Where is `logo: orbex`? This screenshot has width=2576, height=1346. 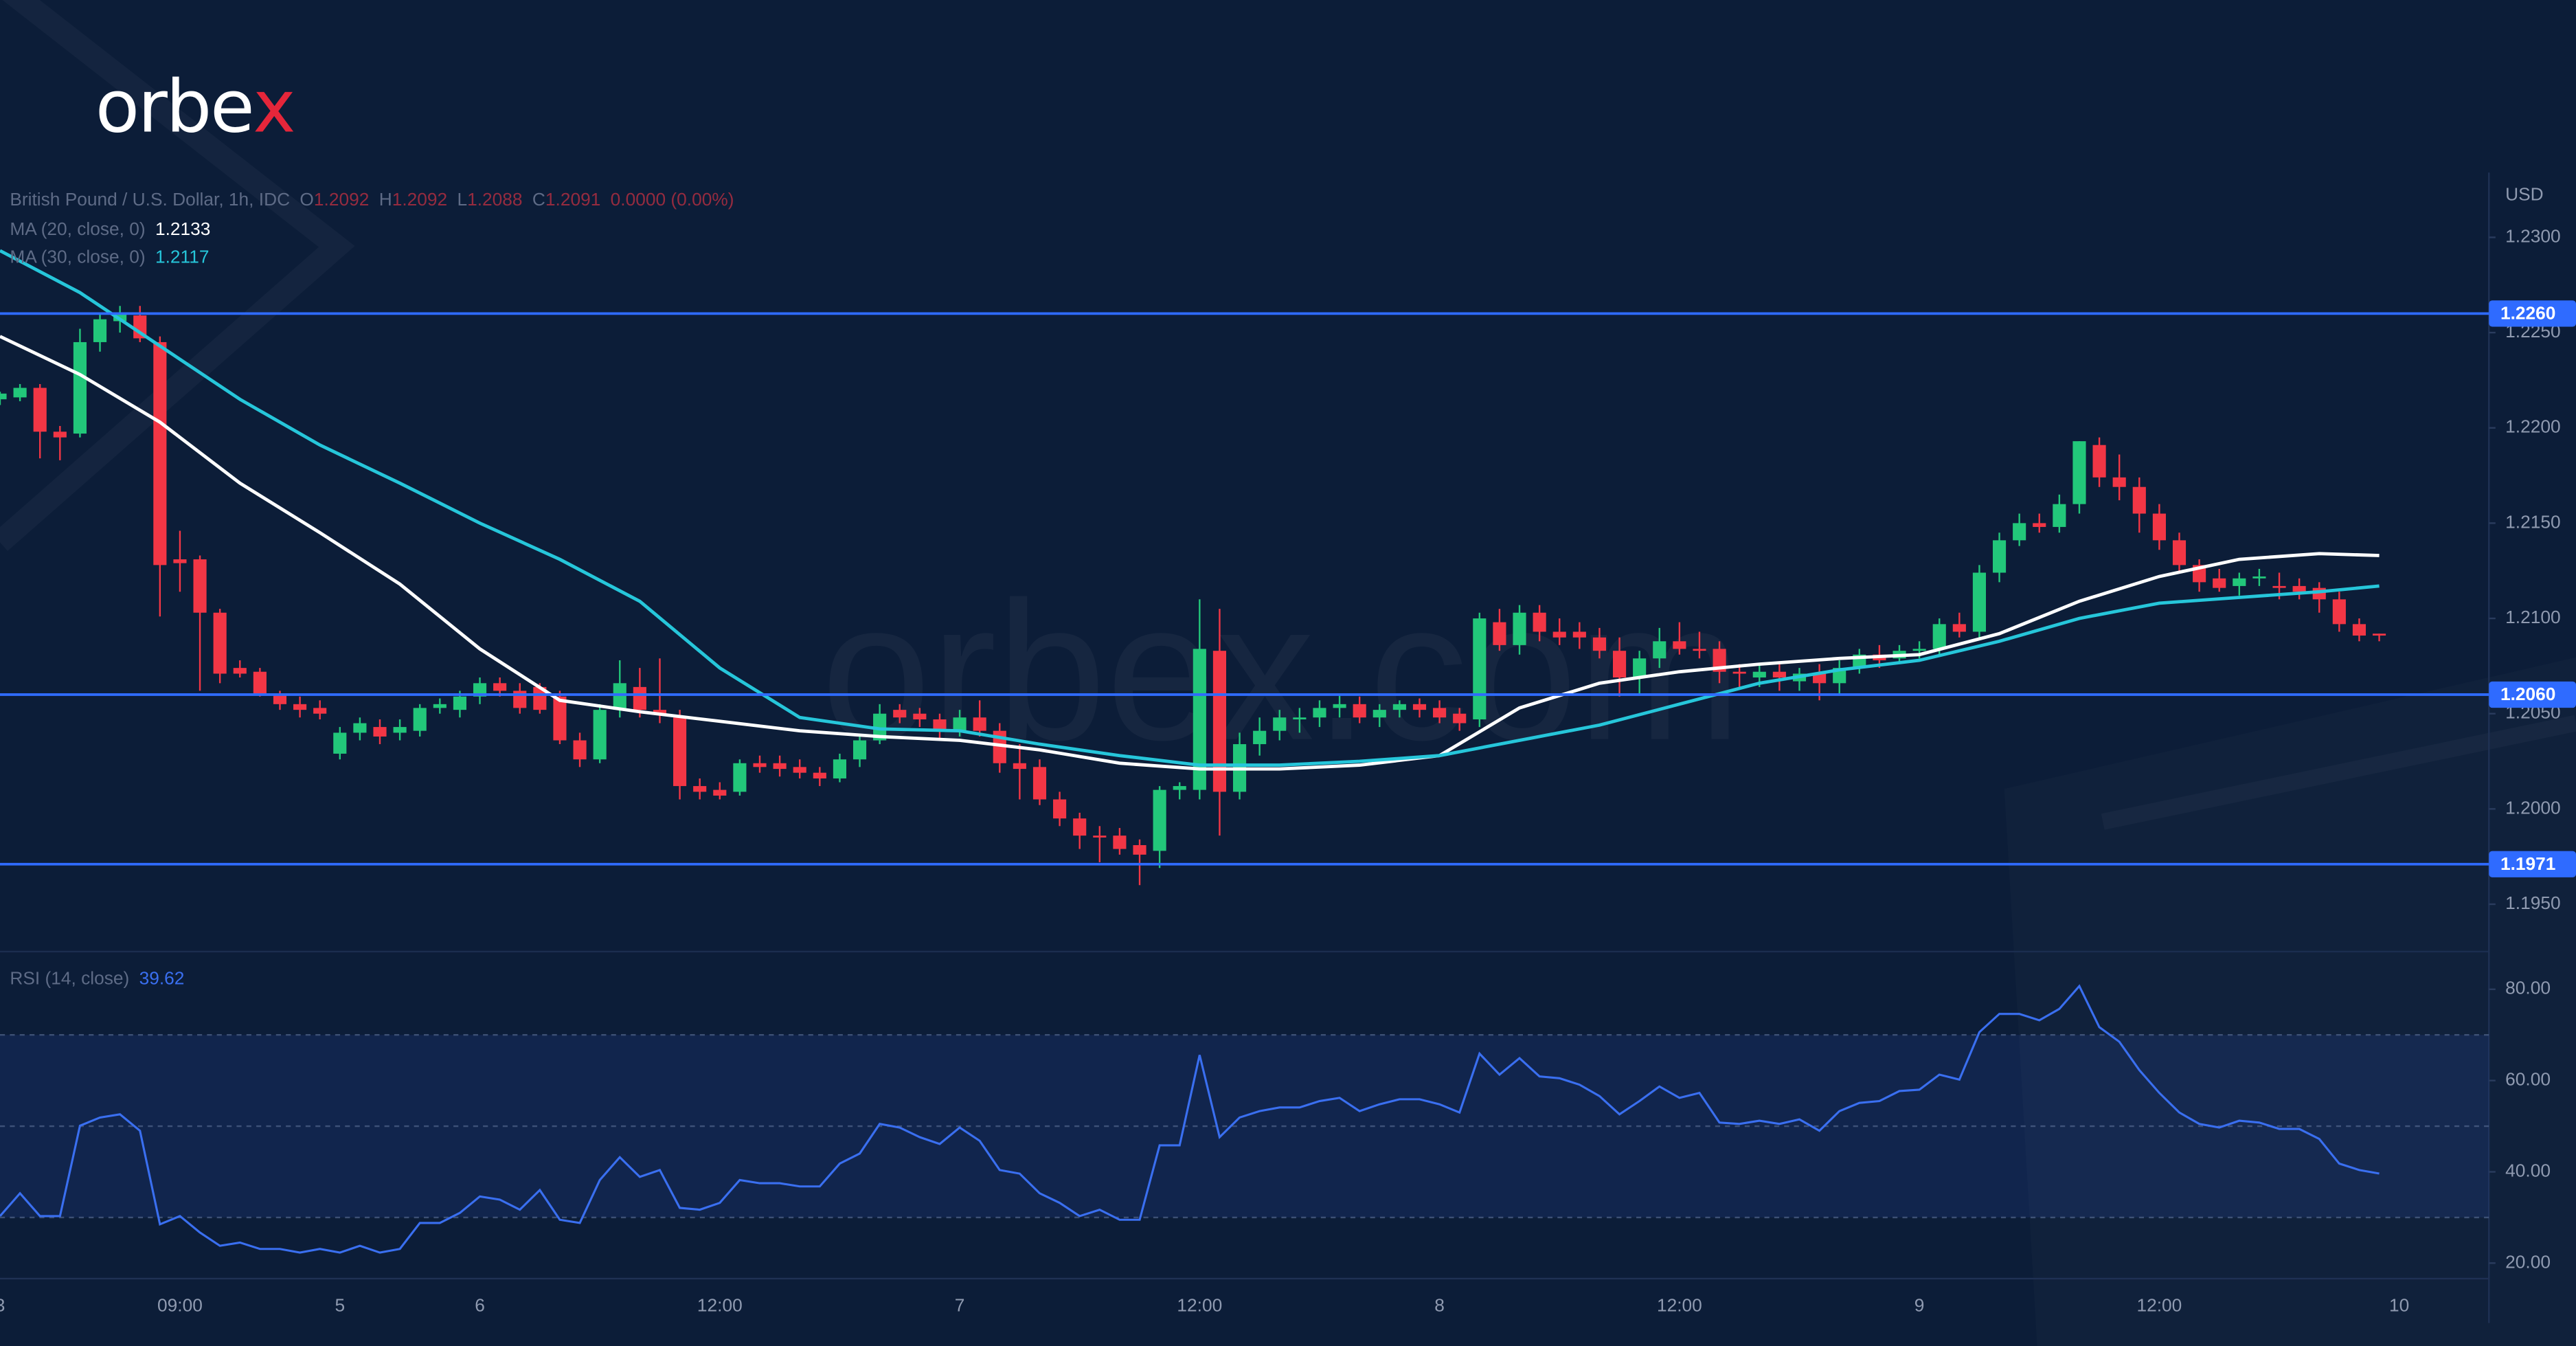
logo: orbex is located at coordinates (194, 106).